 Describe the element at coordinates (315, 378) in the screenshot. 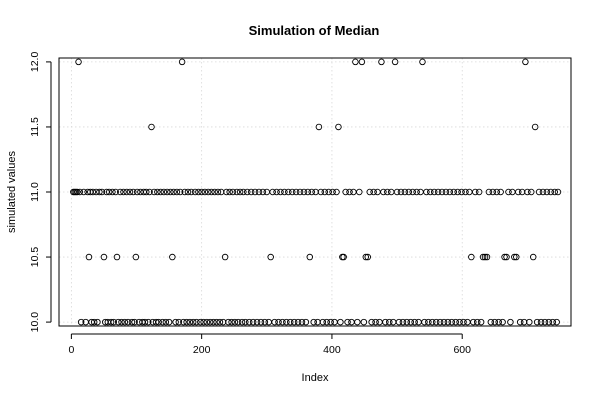

I see `x-axis-label: Index` at that location.